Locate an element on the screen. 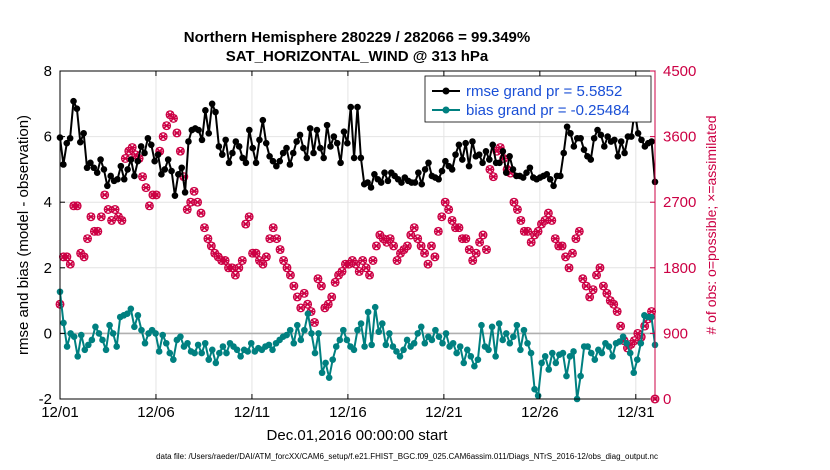 The height and width of the screenshot is (470, 830). y-tick-label: -2 is located at coordinates (45, 399).